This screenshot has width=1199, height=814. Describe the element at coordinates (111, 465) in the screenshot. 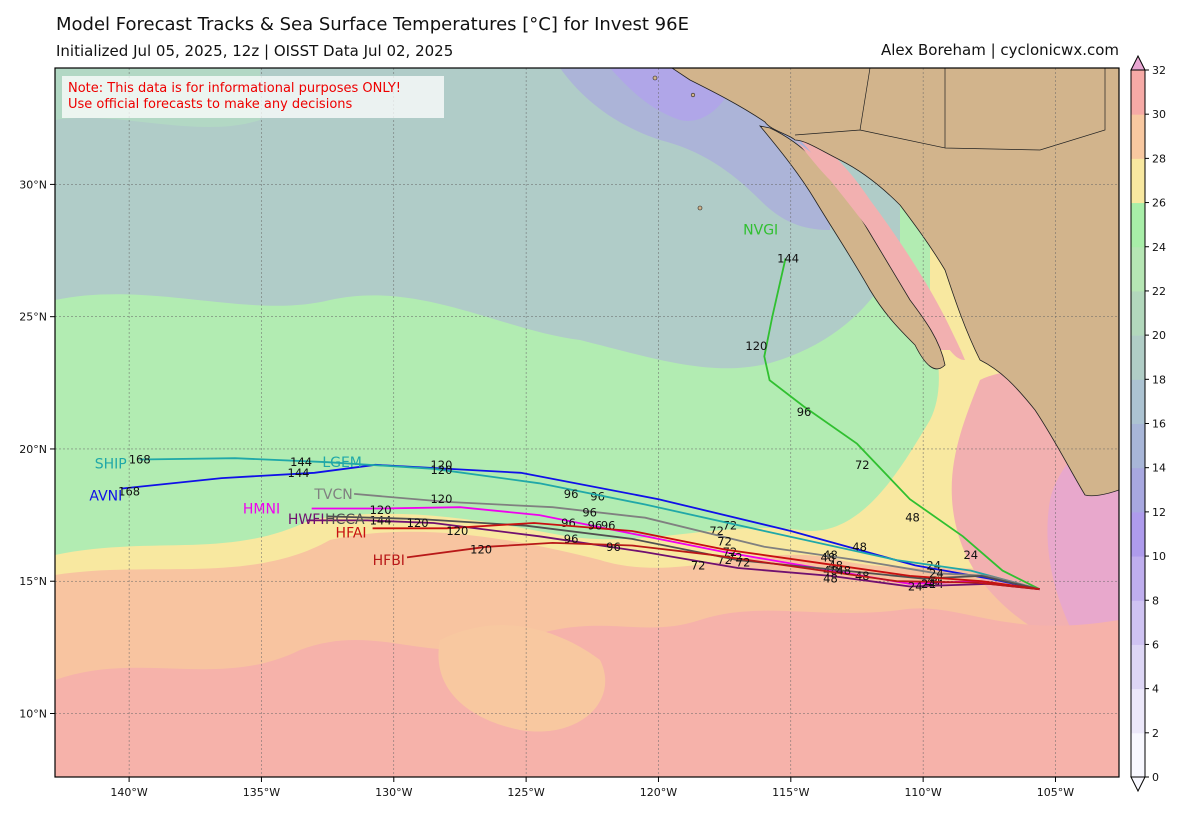

I see `model-label-ship: SHIP` at that location.